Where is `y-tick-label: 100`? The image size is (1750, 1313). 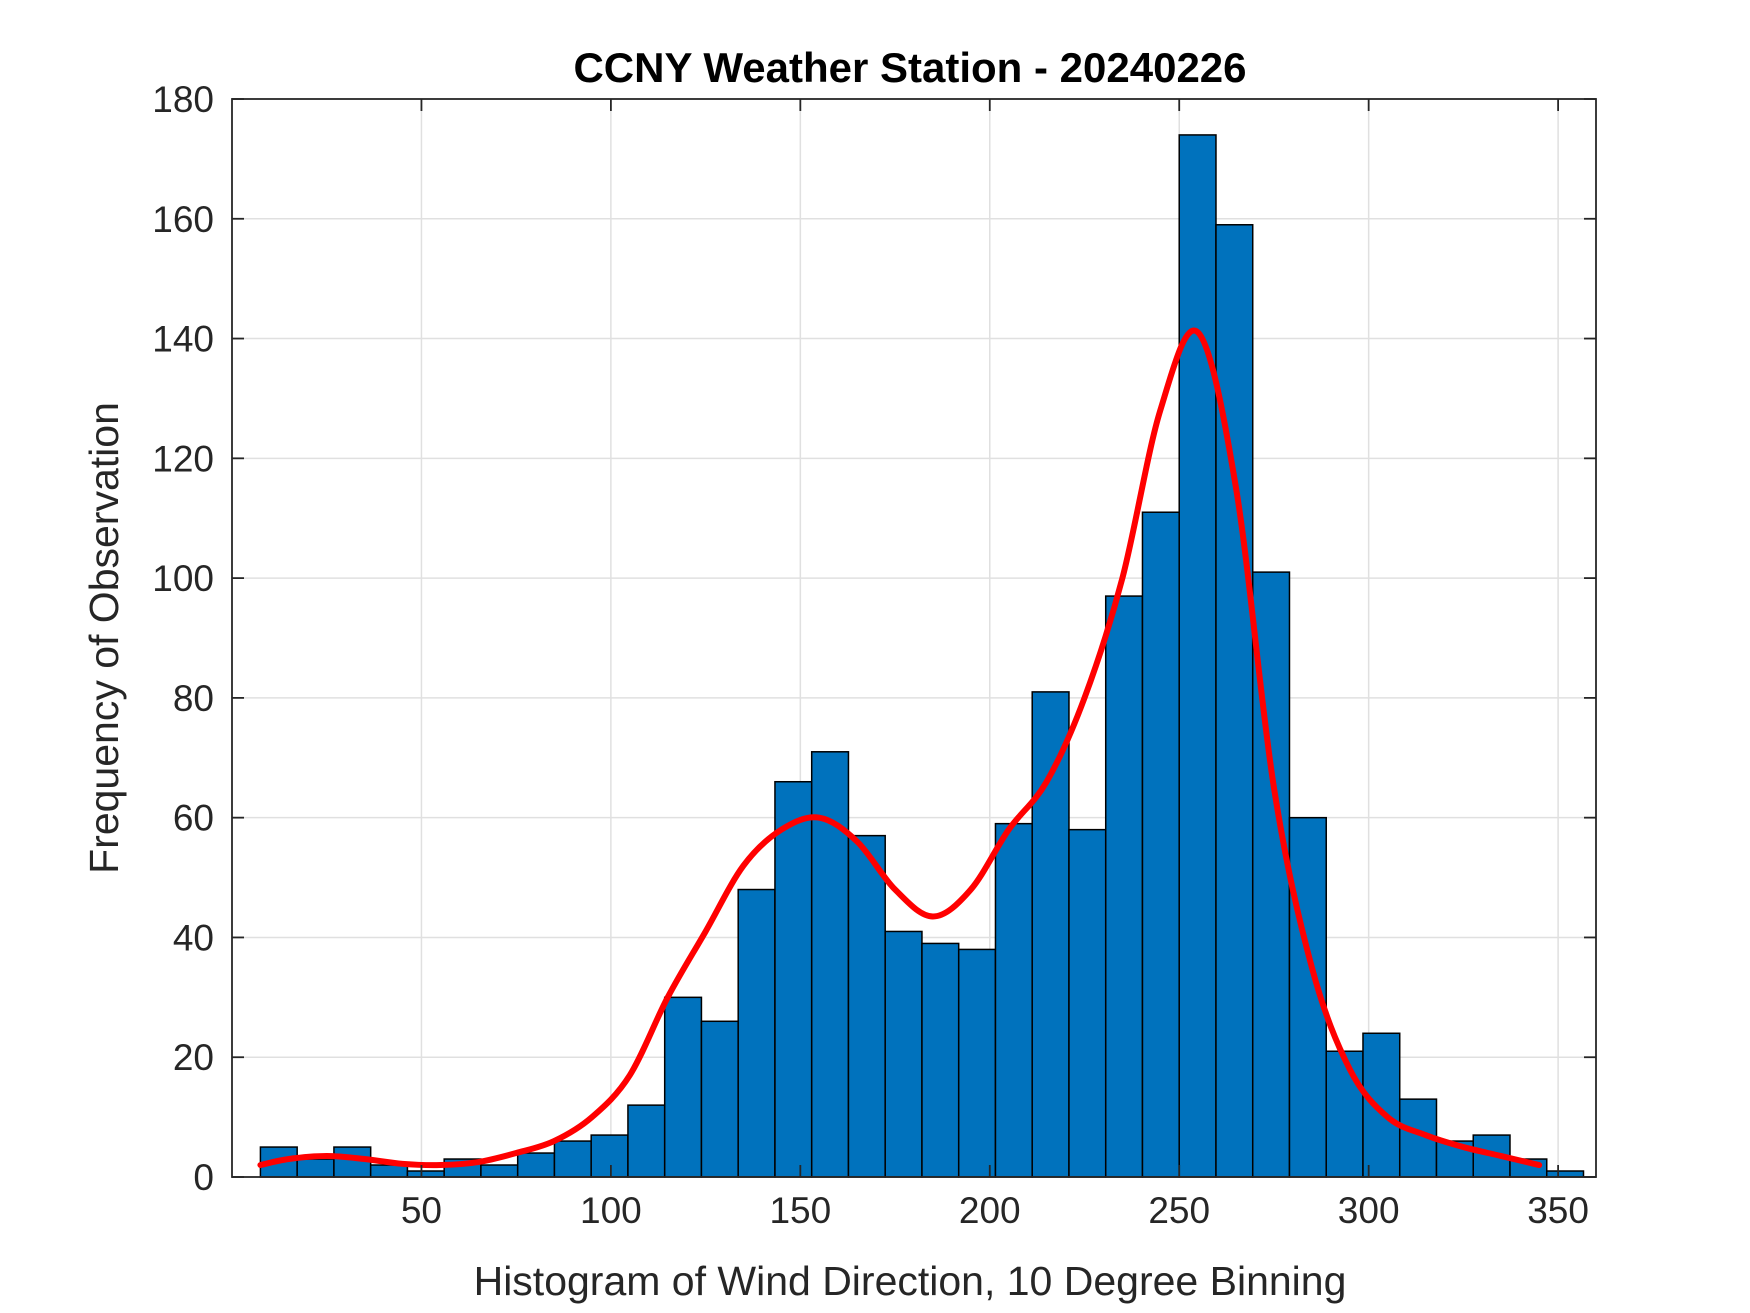
y-tick-label: 100 is located at coordinates (183, 578).